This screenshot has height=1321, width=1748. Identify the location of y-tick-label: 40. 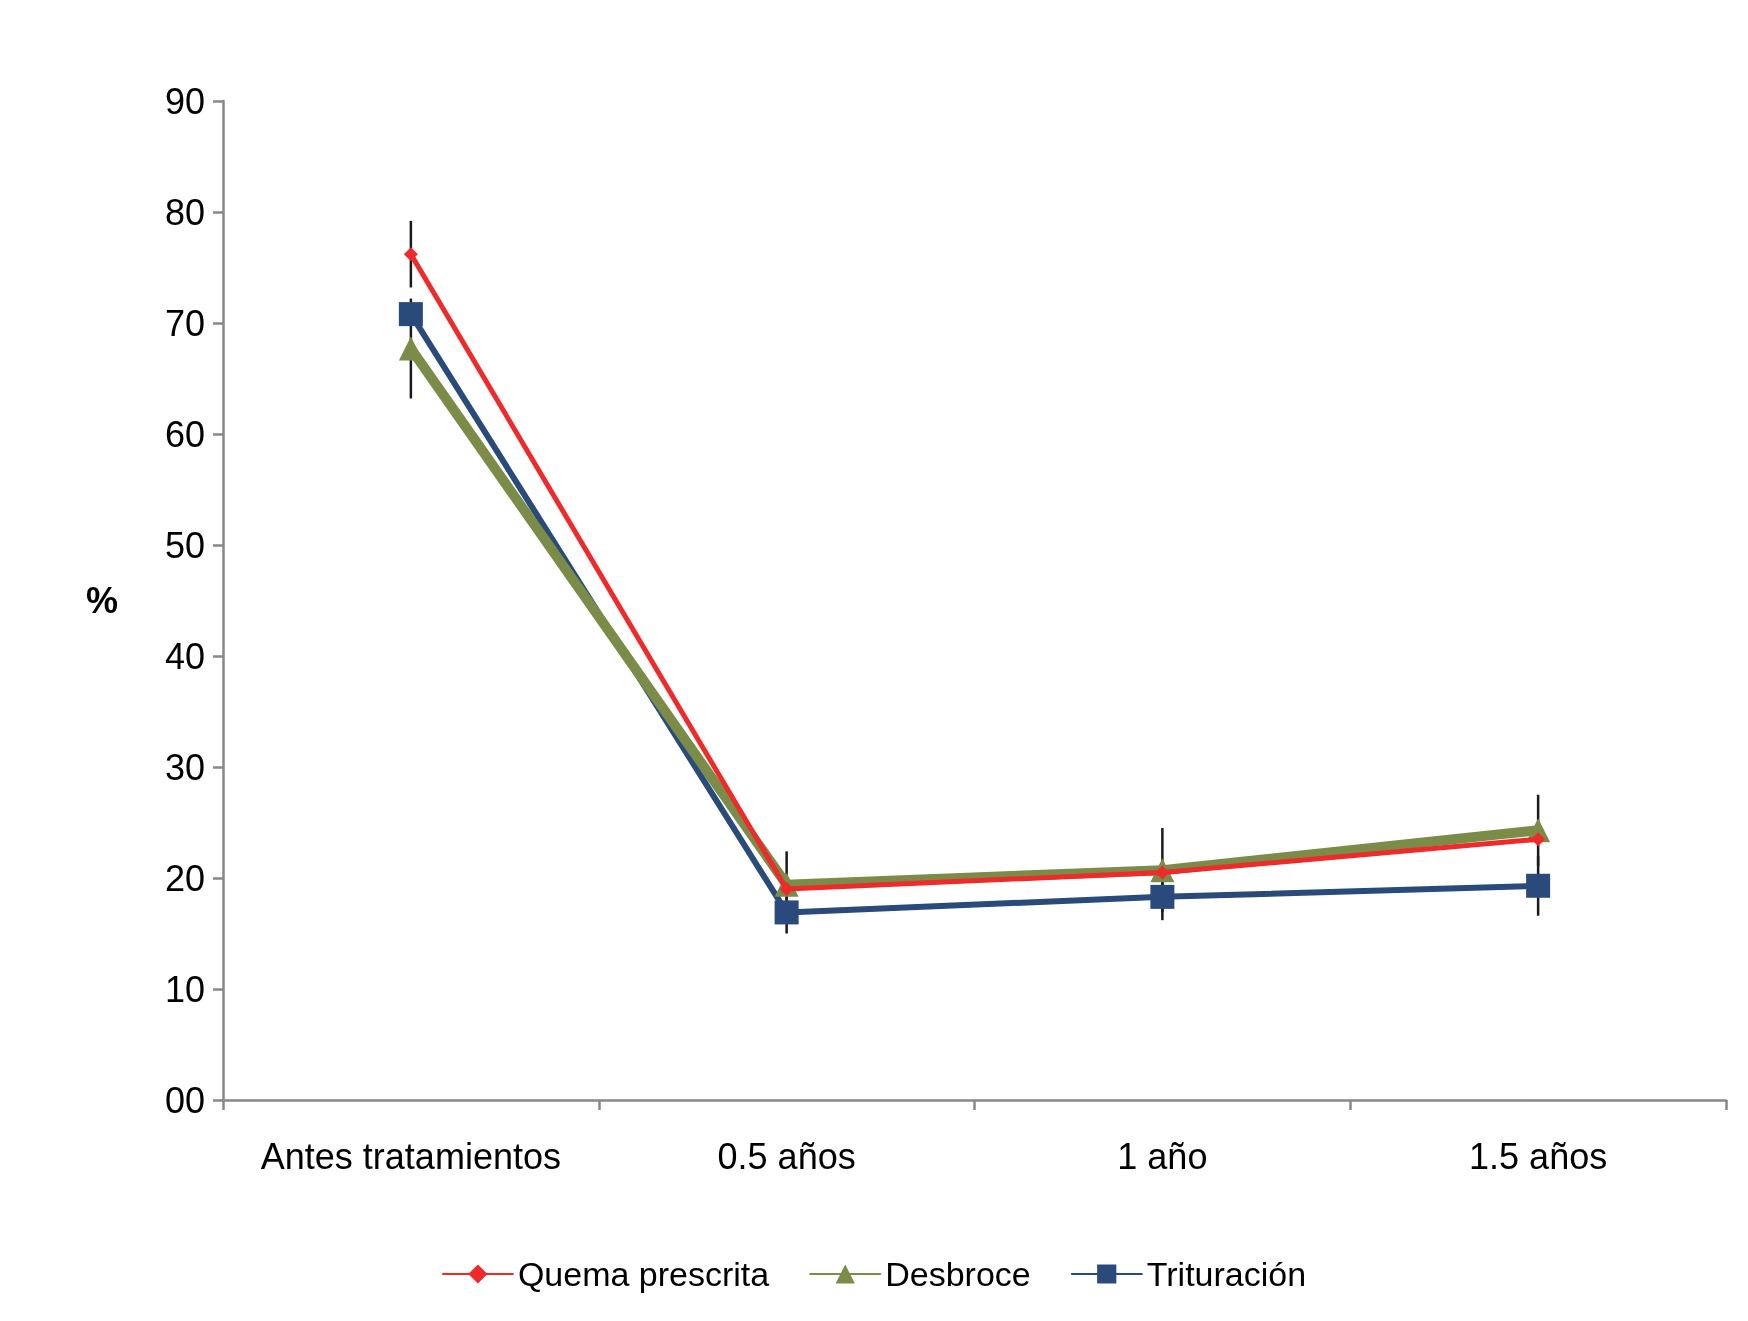
(184, 656).